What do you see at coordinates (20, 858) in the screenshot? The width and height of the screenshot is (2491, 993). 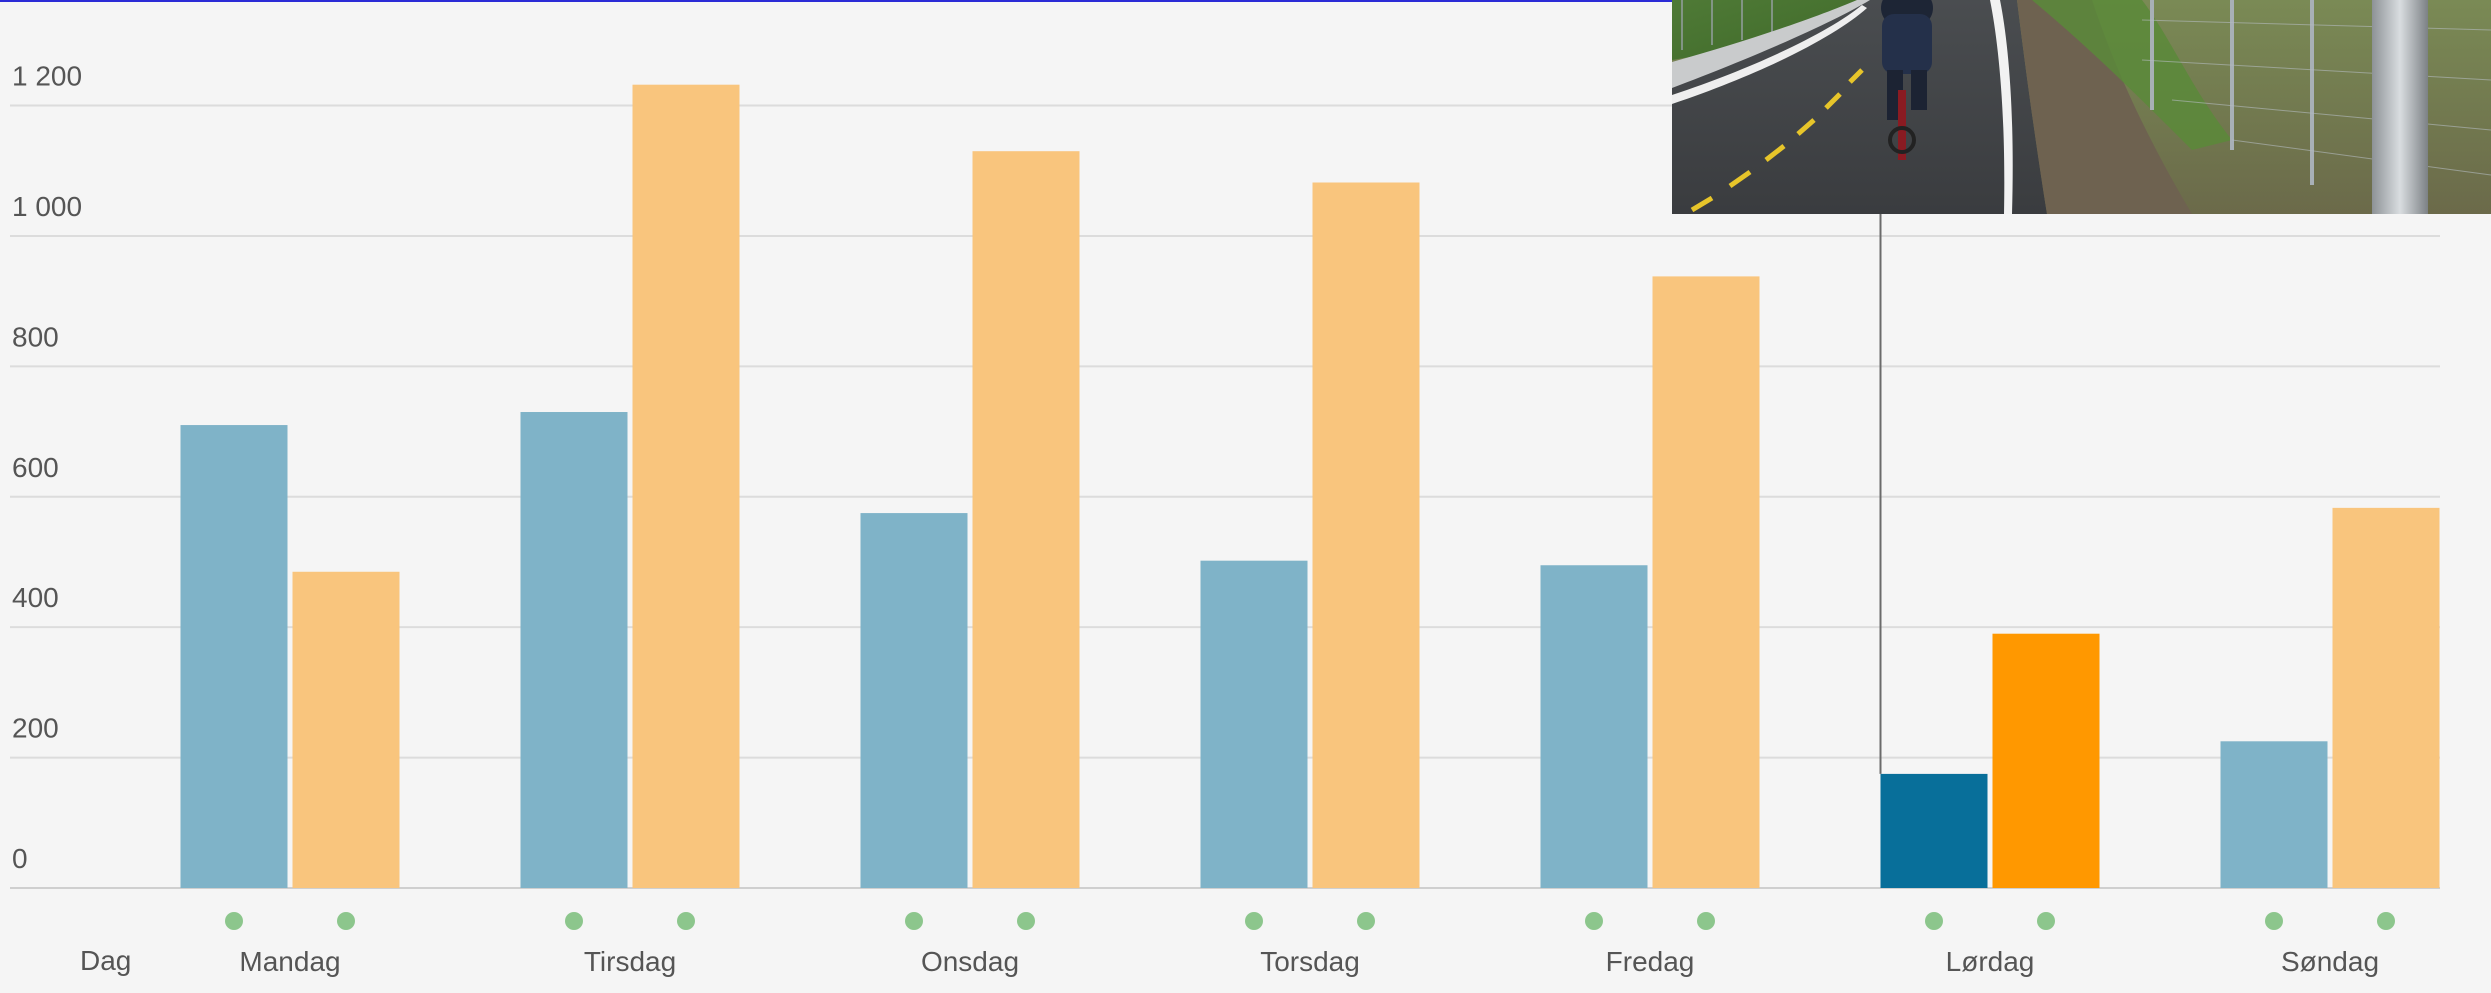 I see `y-tick-label-0: 0` at bounding box center [20, 858].